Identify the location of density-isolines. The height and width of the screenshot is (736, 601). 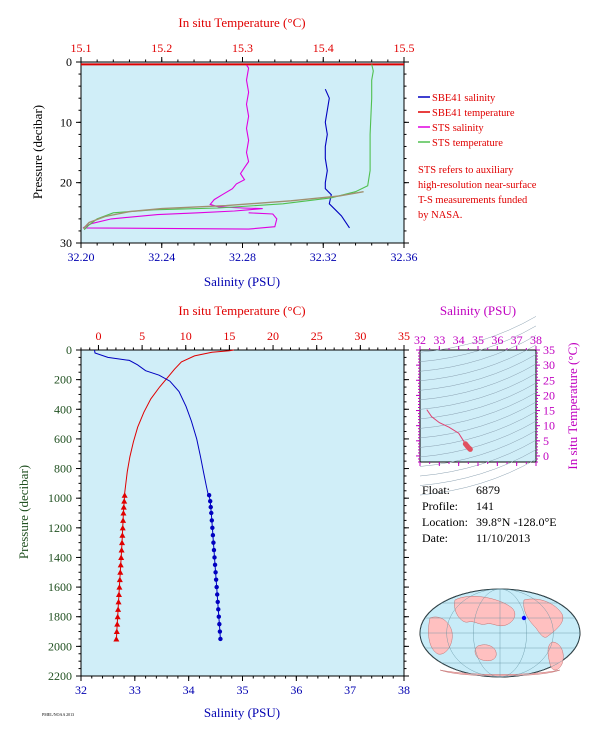
(478, 406).